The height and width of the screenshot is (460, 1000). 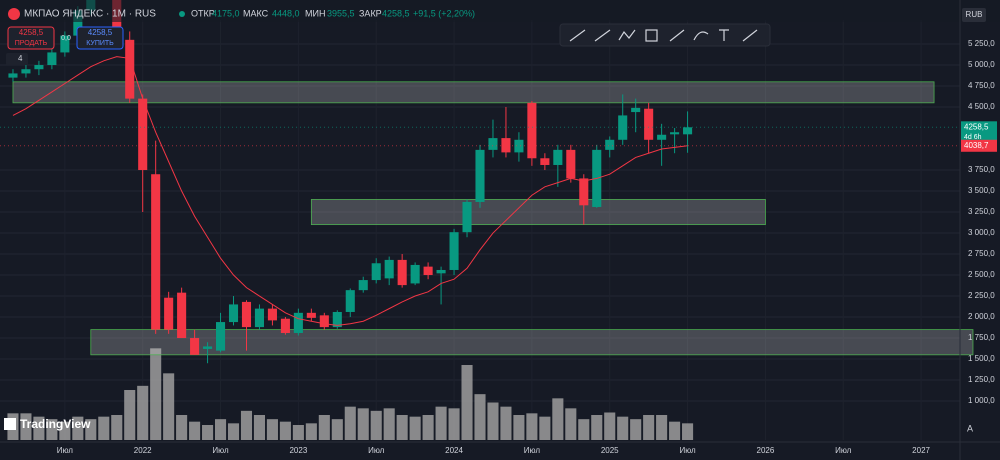 I want to click on tool-curve, so click(x=701, y=36).